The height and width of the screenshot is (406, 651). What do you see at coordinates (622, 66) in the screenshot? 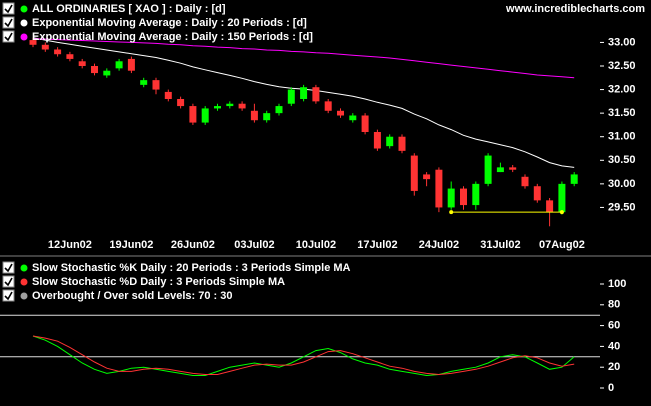
I see `y-tick-label: 32.50` at bounding box center [622, 66].